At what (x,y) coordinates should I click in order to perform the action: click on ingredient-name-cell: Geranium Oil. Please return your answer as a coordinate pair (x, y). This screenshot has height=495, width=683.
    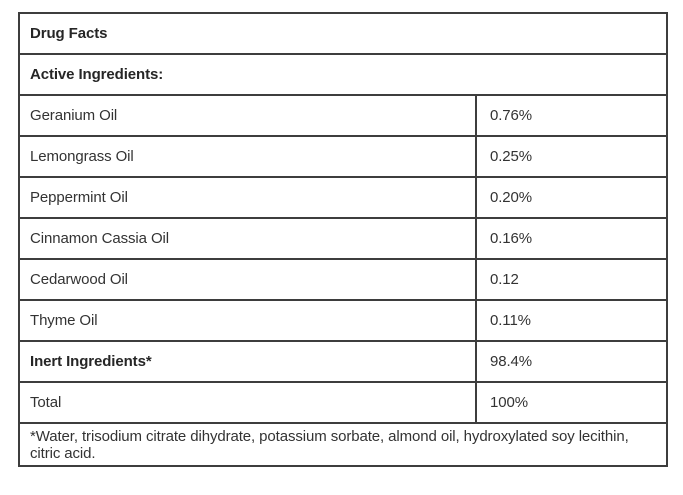
    Looking at the image, I should click on (247, 115).